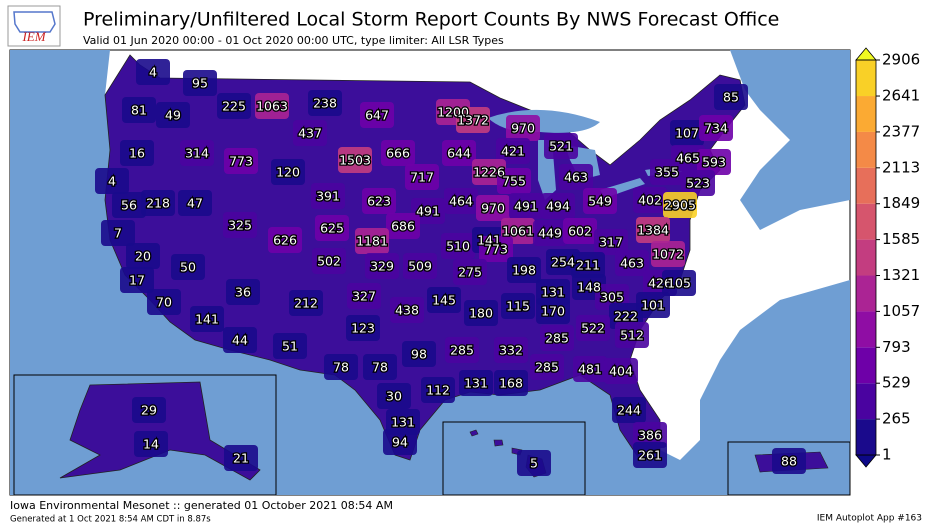  I want to click on office-count: 317, so click(611, 242).